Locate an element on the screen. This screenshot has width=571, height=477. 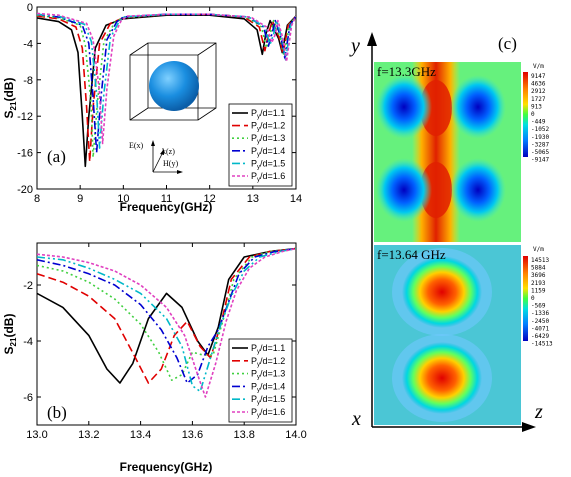
x-axis-label-a: Frequency(GHz) is located at coordinates (166, 207).